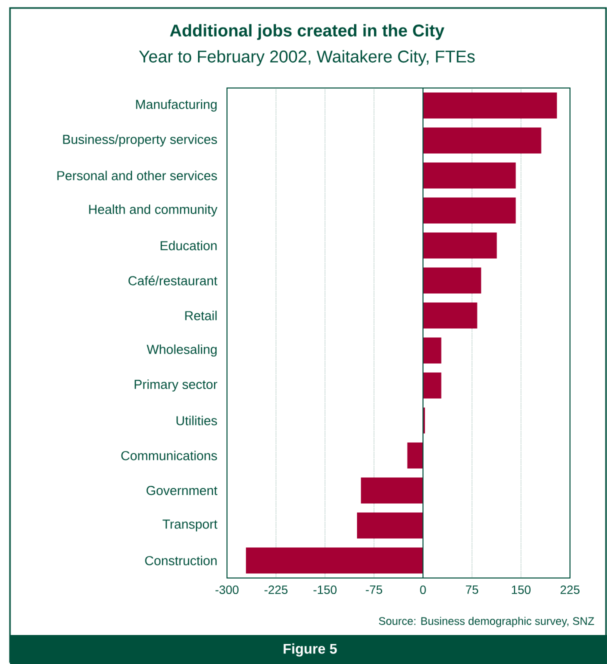 This screenshot has width=607, height=664. I want to click on y-tick-label: Wholesaling, so click(181, 350).